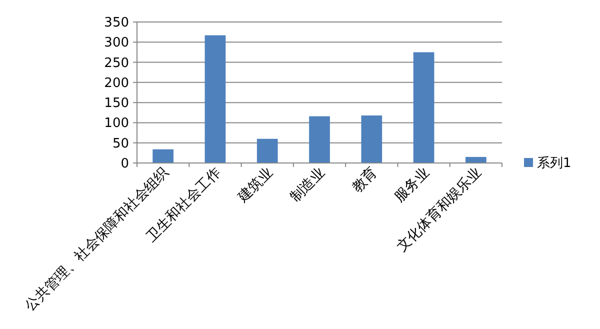  Describe the element at coordinates (554, 163) in the screenshot. I see `legend-label: 系列1` at that location.